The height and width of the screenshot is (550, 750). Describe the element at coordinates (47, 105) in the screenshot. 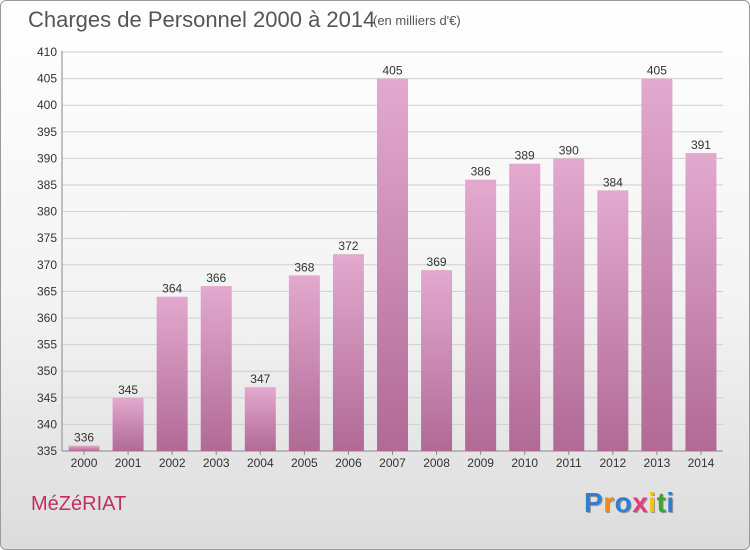

I see `y-tick-label: 400` at that location.